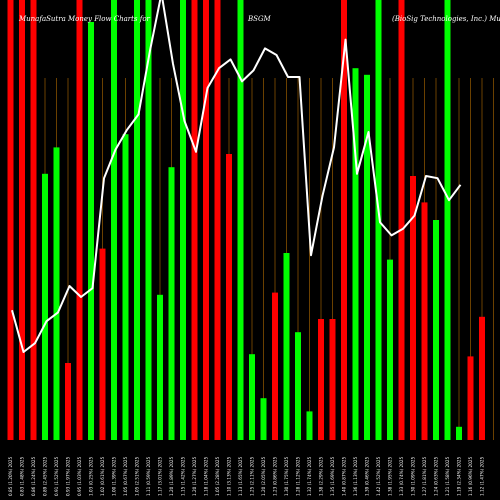 The height and width of the screenshot is (500, 500). Describe the element at coordinates (401, 476) in the screenshot. I see `x-tick-label: 1.33 (0.74%) 2025` at that location.